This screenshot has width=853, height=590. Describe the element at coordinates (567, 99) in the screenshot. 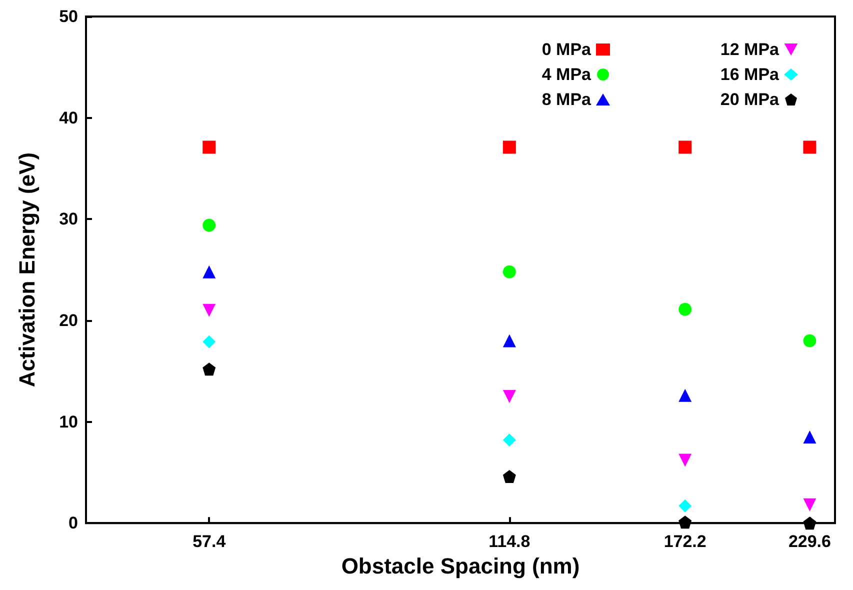

I see `legend-label: 8 MPa` at that location.